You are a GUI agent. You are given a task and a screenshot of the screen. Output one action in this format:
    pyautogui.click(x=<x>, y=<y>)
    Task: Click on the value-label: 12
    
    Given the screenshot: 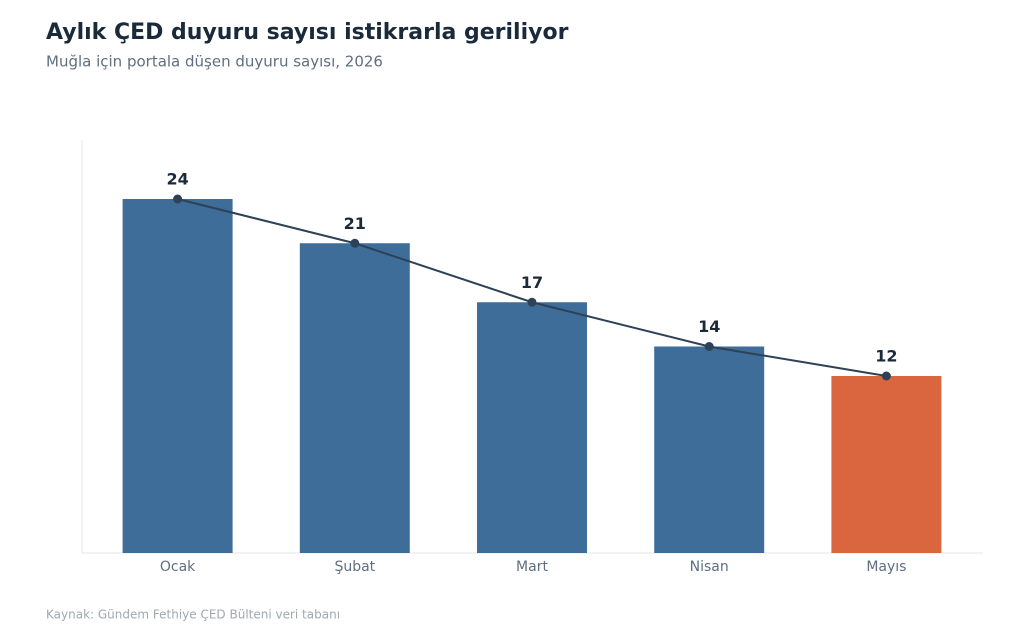 What is the action you would take?
    pyautogui.click(x=886, y=356)
    